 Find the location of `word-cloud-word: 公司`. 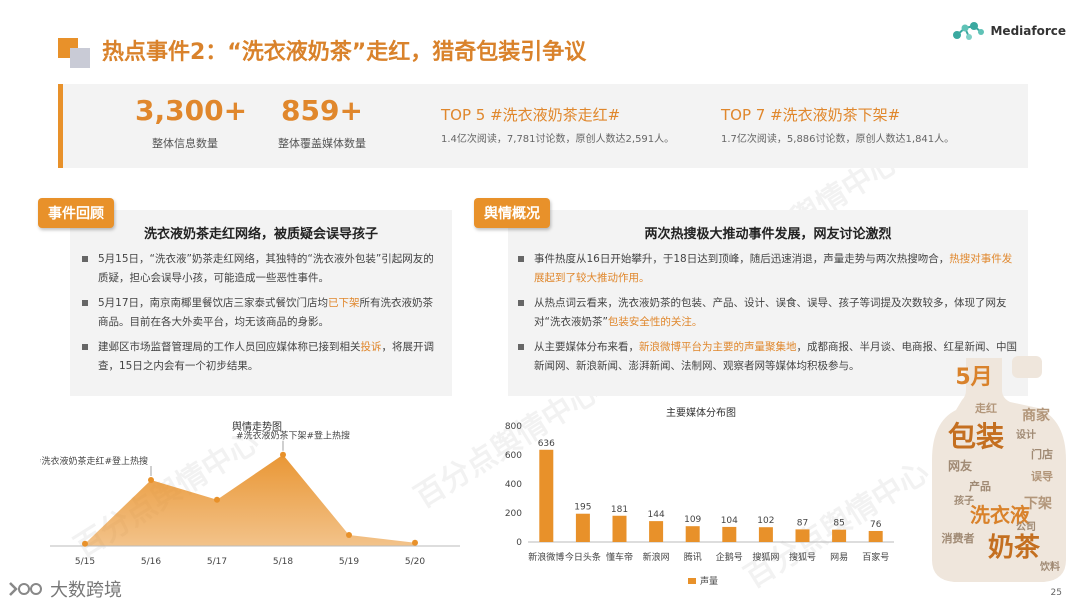

word-cloud-word: 公司 is located at coordinates (1026, 527).